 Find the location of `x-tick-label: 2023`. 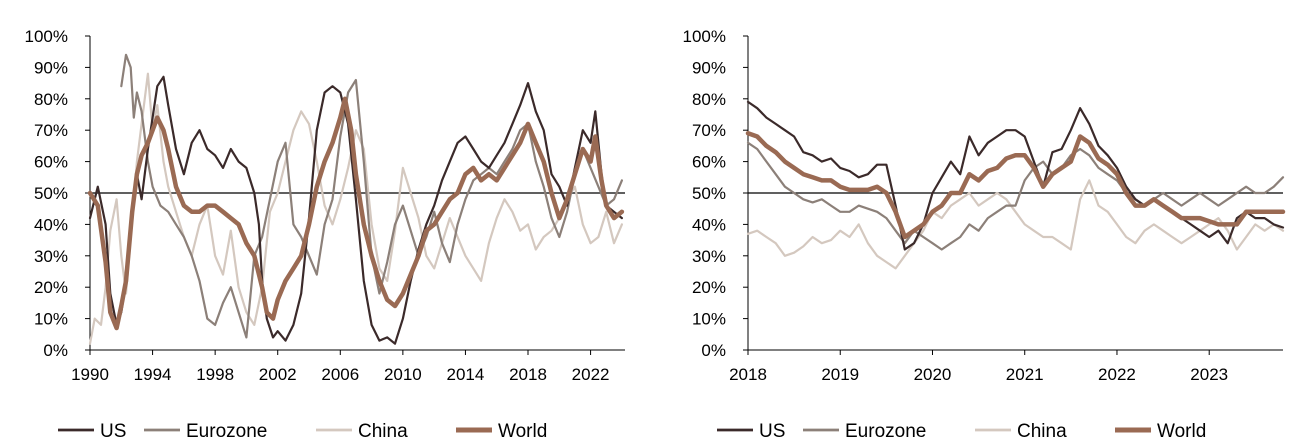

x-tick-label: 2023 is located at coordinates (1209, 374).